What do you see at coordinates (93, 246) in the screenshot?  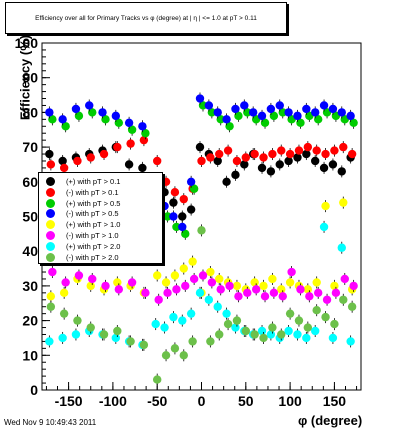 I see `legend-label: (+) with pT > 2.0` at bounding box center [93, 246].